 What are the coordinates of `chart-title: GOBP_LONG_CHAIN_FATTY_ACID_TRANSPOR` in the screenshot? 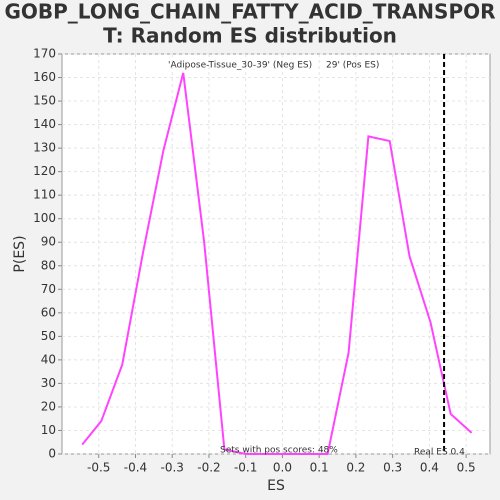 It's located at (249, 12).